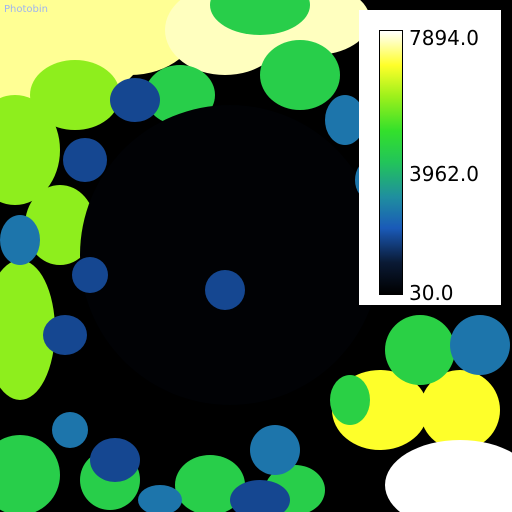  What do you see at coordinates (431, 293) in the screenshot?
I see `colorbar-tick-min: 30.0` at bounding box center [431, 293].